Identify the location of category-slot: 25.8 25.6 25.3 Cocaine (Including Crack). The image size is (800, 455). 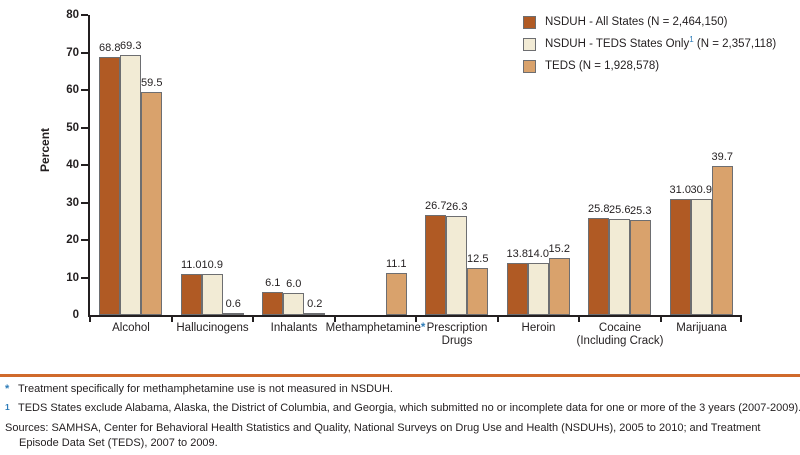
(620, 181).